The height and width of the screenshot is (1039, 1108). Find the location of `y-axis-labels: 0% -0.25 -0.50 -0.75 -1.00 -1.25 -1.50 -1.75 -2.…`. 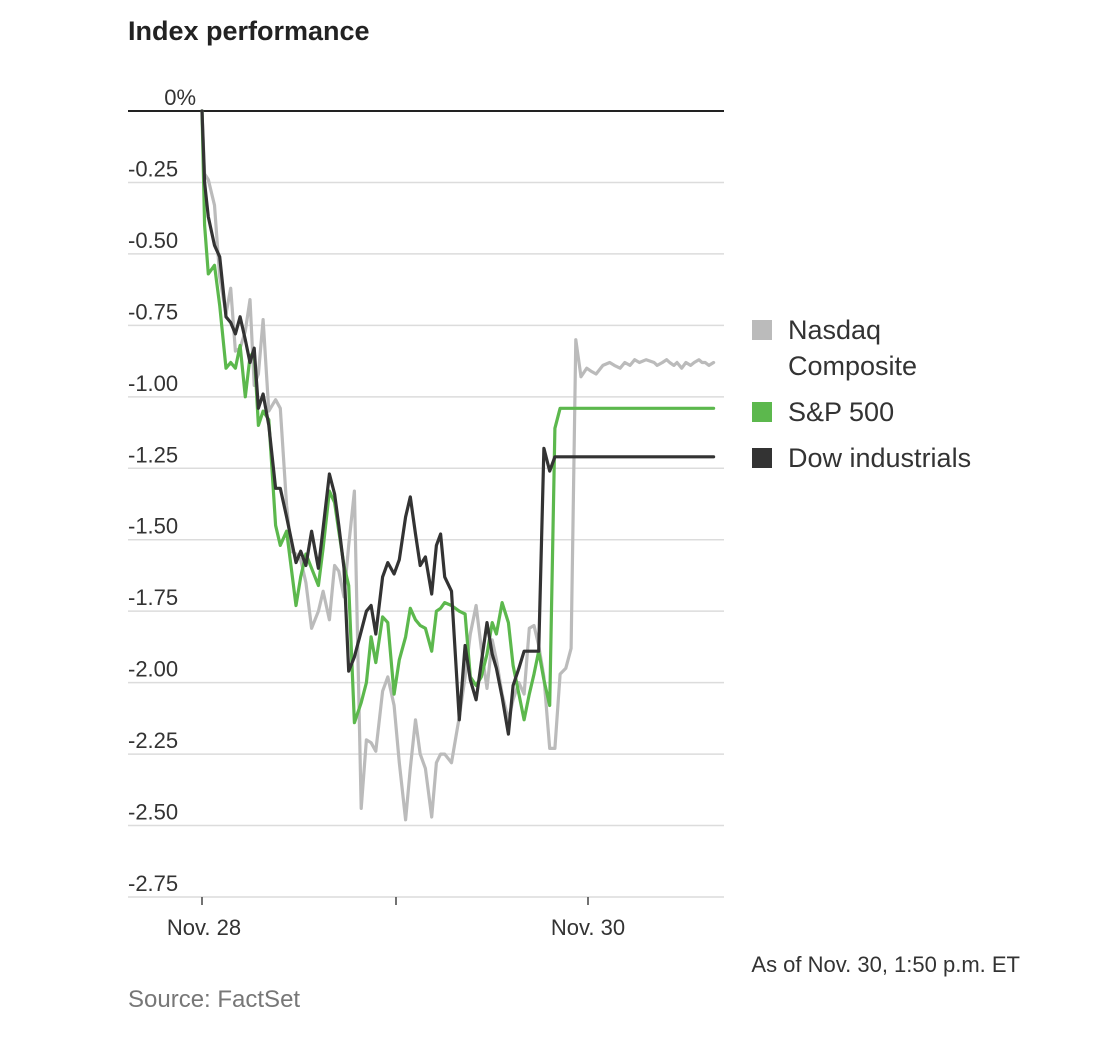

y-axis-labels: 0% -0.25 -0.50 -0.75 -1.00 -1.25 -1.50 -1.75 -2.… is located at coordinates (162, 490).